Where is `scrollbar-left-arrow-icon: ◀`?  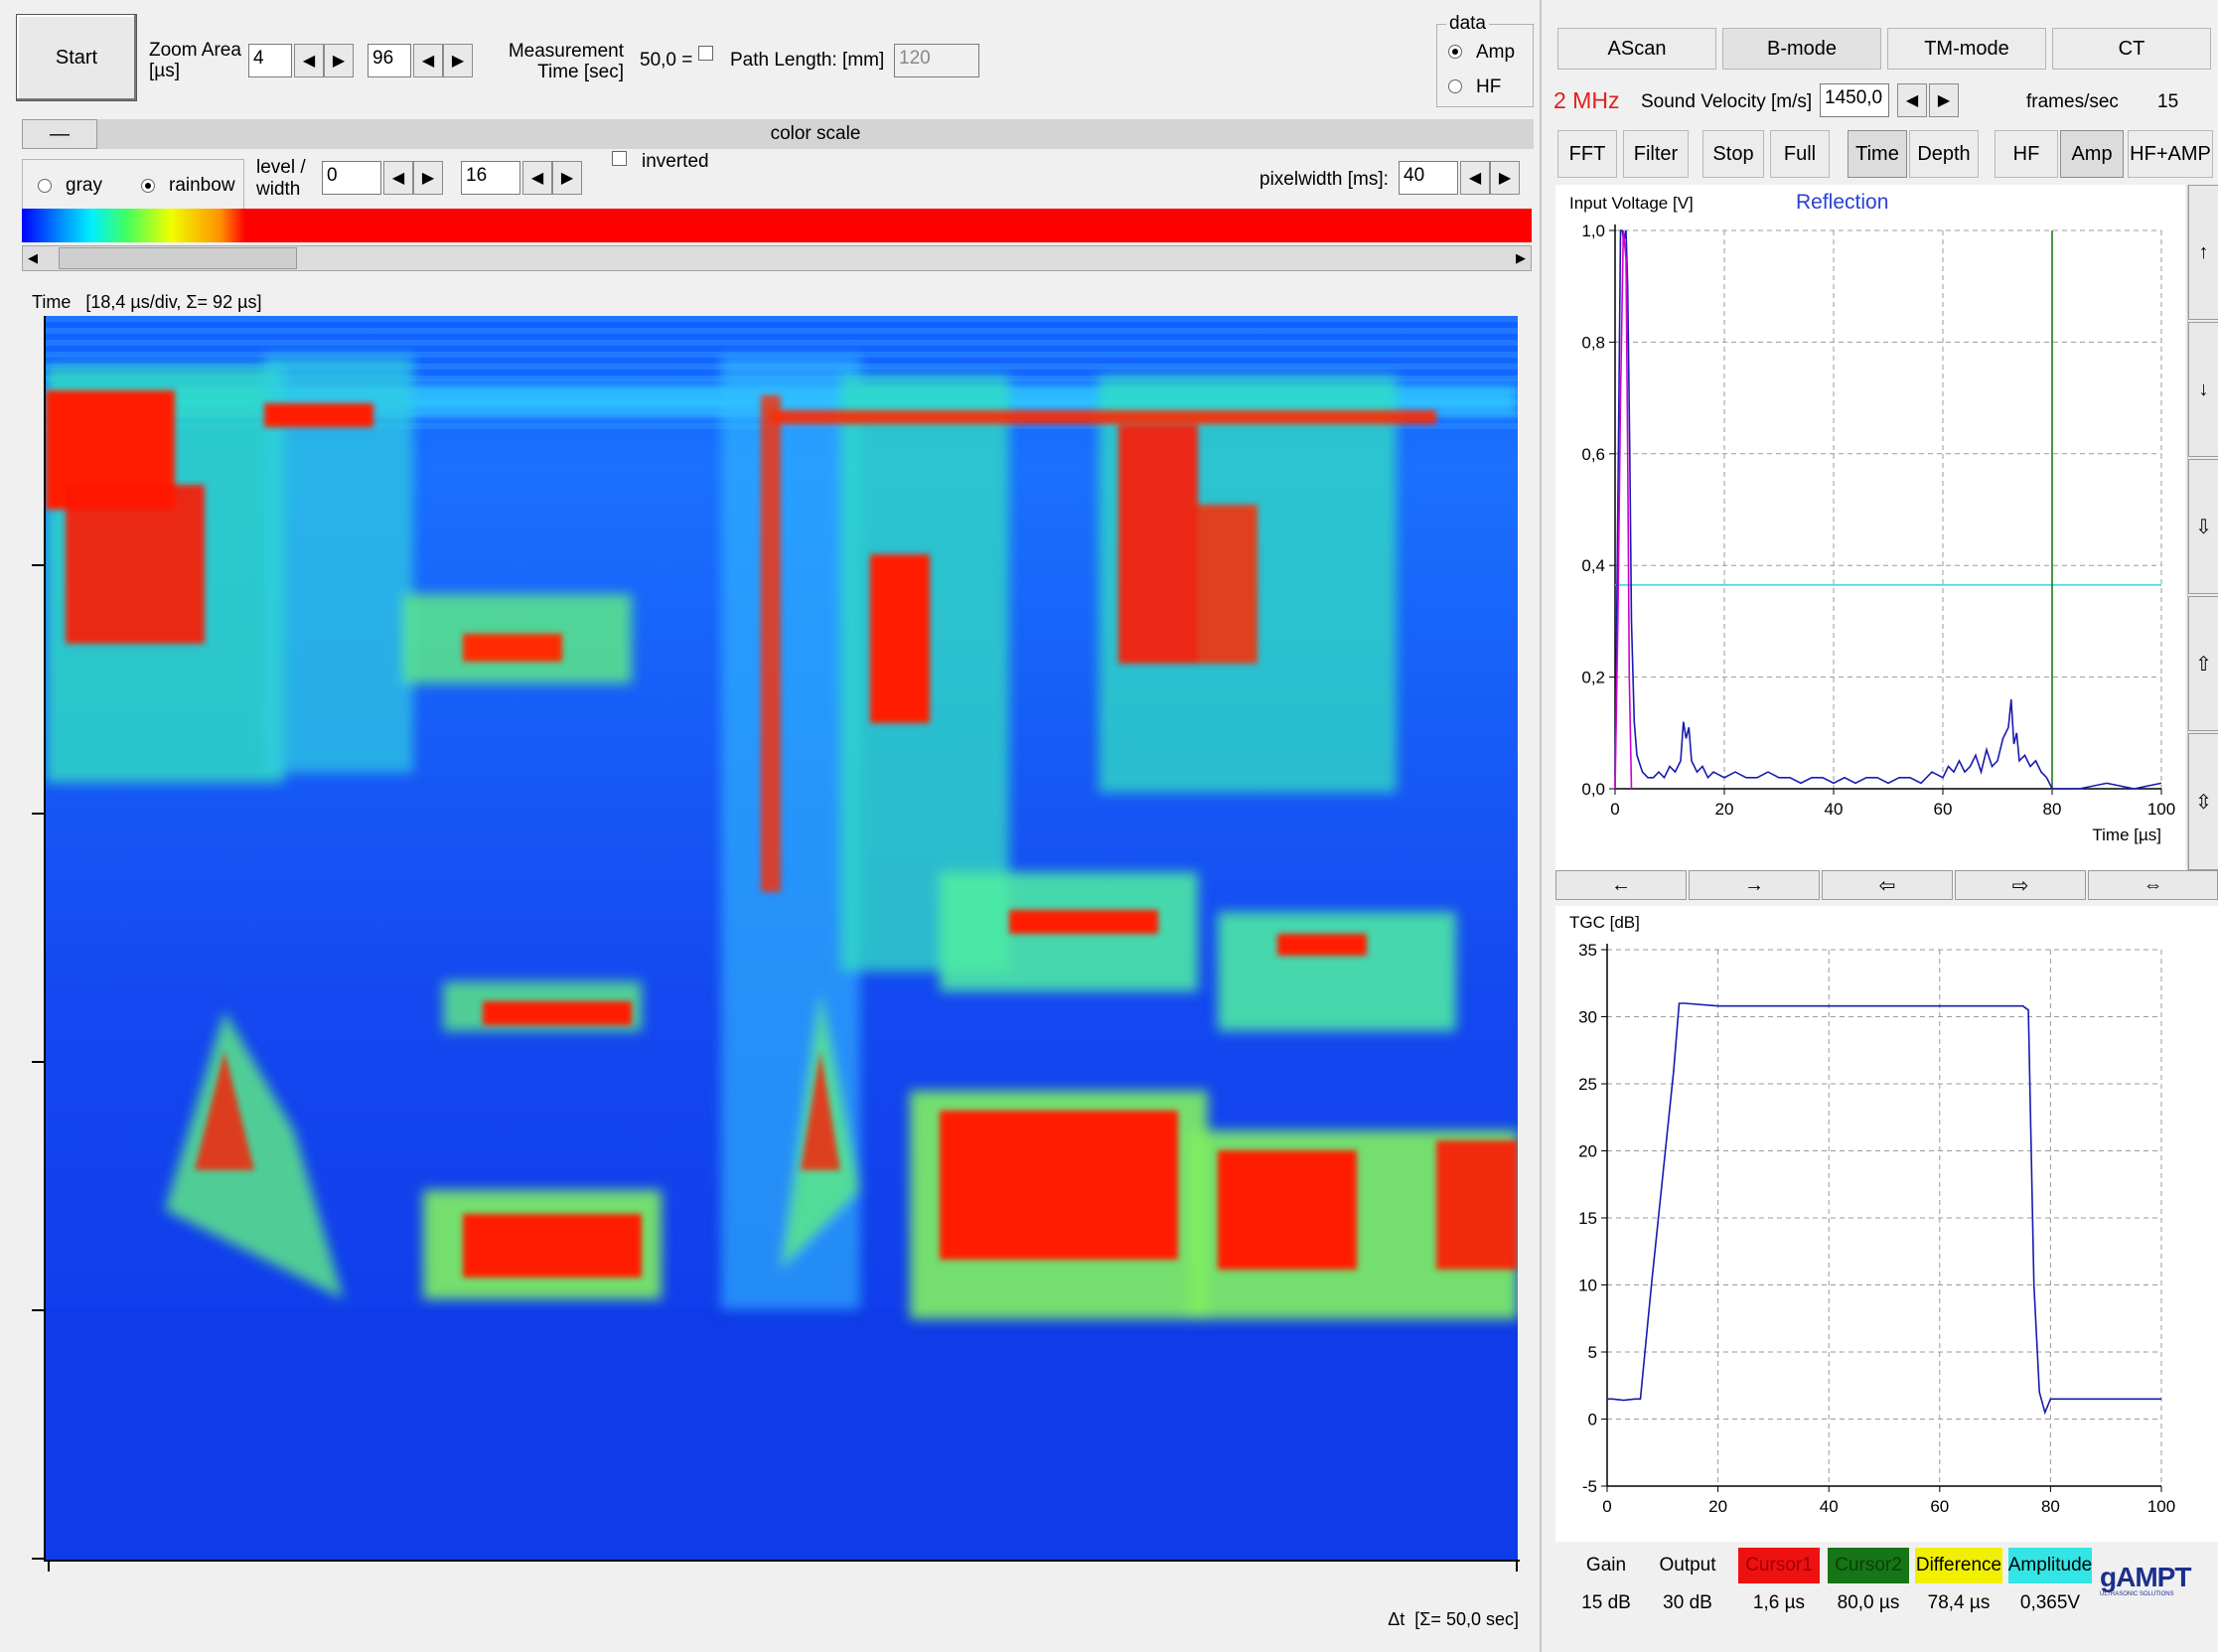
scrollbar-left-arrow-icon: ◀ is located at coordinates (33, 258).